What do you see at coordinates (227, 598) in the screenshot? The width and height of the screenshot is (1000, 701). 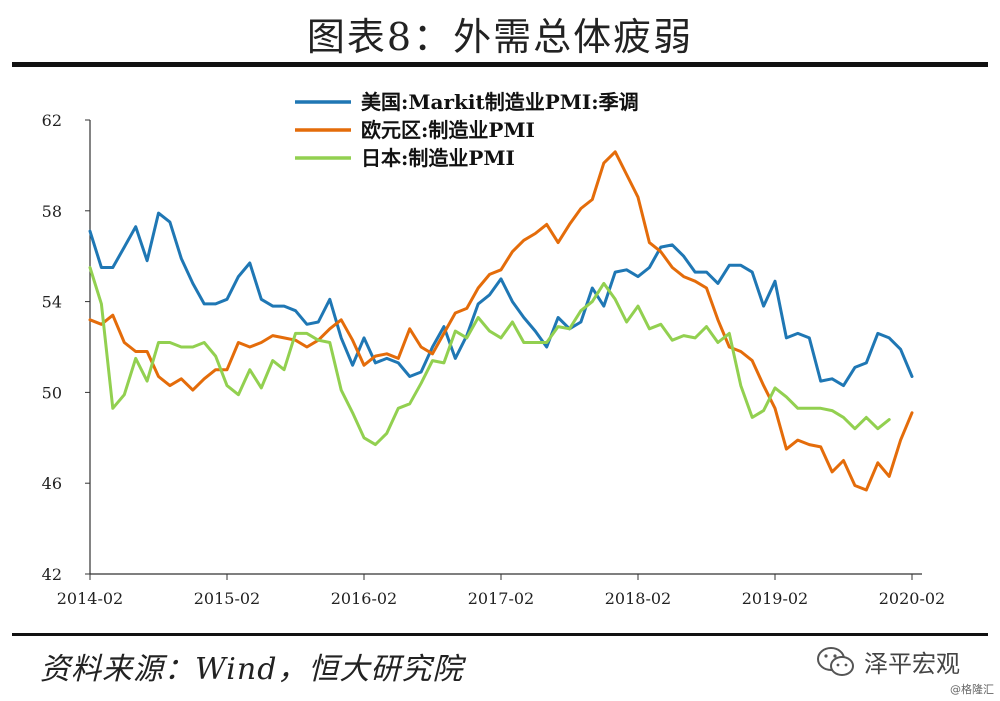 I see `x-tick-label: 2015-02` at bounding box center [227, 598].